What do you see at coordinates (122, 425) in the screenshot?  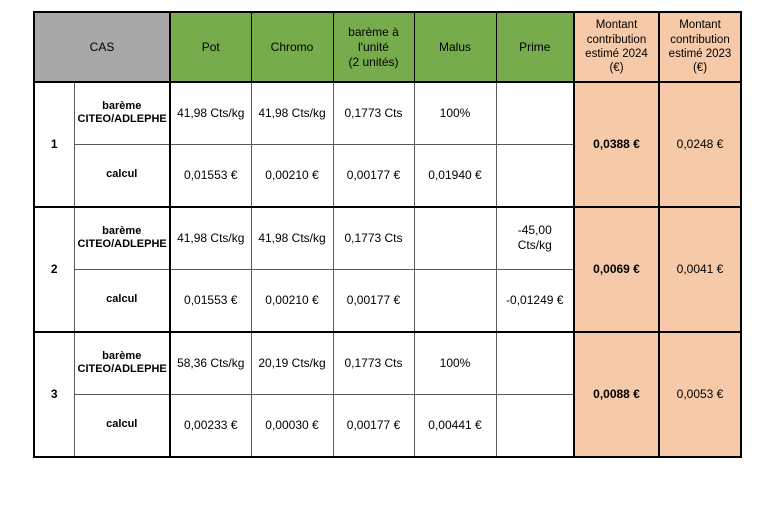 I see `case-3-label-calcul: calcul` at bounding box center [122, 425].